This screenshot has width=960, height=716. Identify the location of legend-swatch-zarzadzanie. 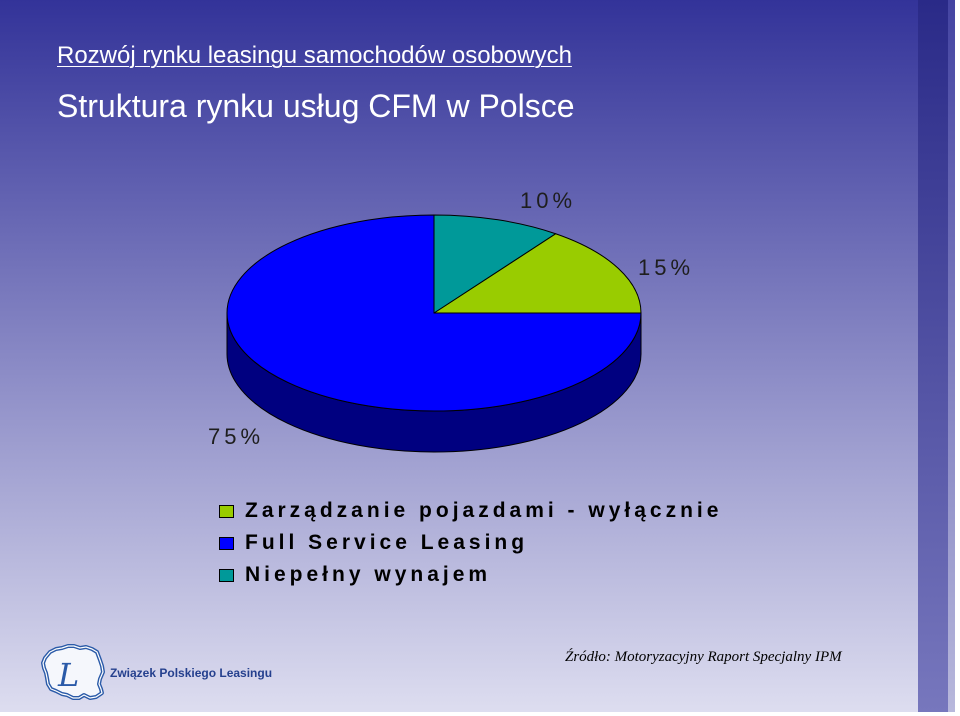
(226, 511).